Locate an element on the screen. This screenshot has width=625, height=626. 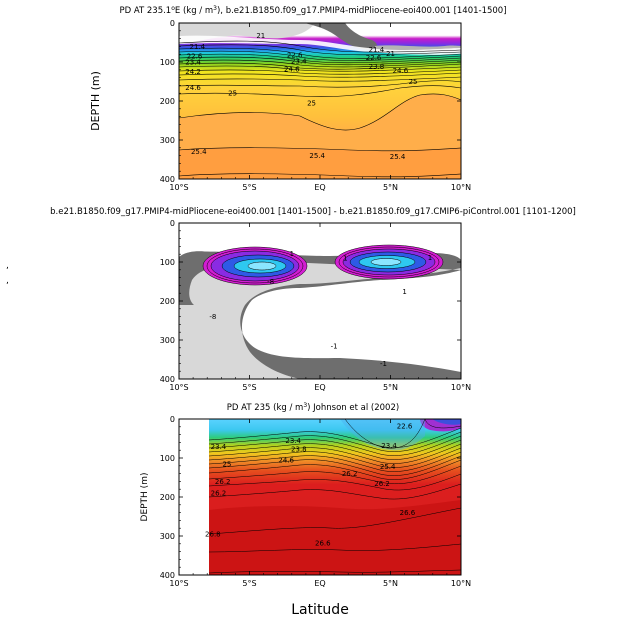
panel-3-contours is located at coordinates (334, 496).